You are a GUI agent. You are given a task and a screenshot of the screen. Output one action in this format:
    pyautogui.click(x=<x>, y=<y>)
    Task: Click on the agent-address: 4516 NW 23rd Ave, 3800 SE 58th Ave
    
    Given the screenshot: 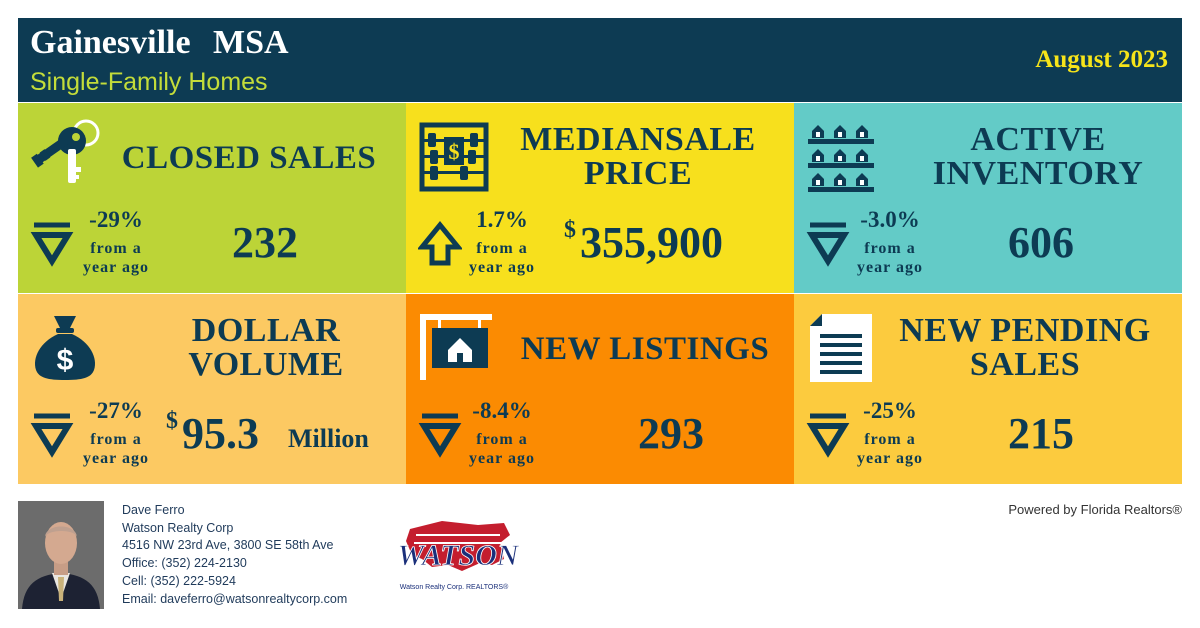 What is the action you would take?
    pyautogui.click(x=228, y=545)
    